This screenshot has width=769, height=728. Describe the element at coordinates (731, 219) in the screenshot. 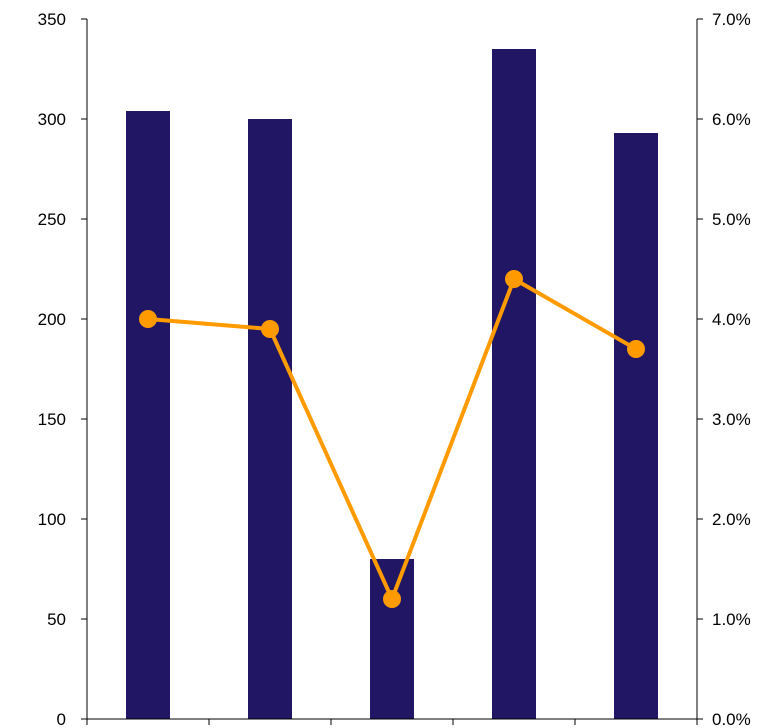

I see `right-tick-label-5: 5.0%` at that location.